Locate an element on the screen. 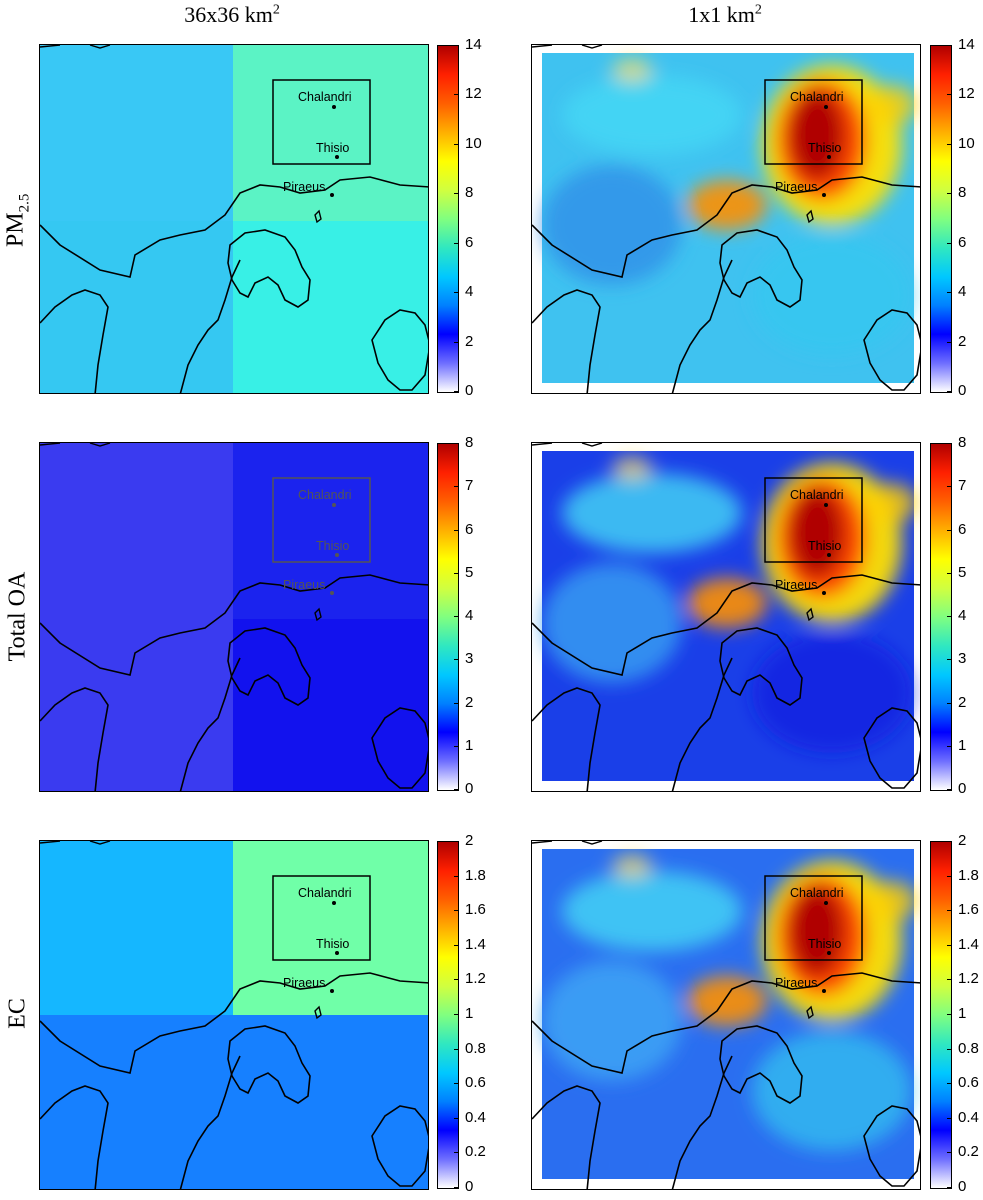 This screenshot has height=1200, width=983. row-title-pm25-text: PM is located at coordinates (15, 230).